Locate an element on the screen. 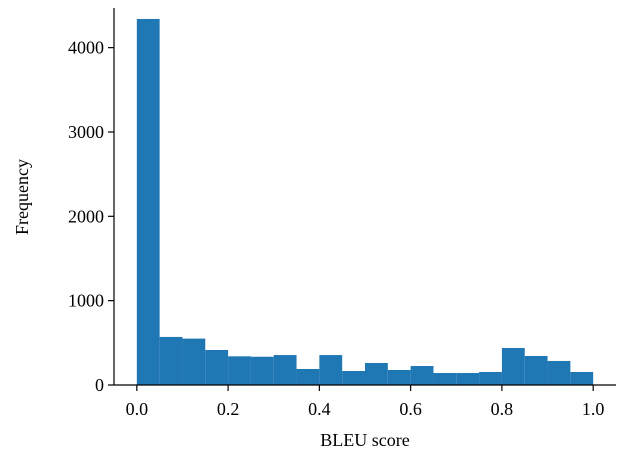 The height and width of the screenshot is (456, 621). y-axis-label: Frequency is located at coordinates (22, 197).